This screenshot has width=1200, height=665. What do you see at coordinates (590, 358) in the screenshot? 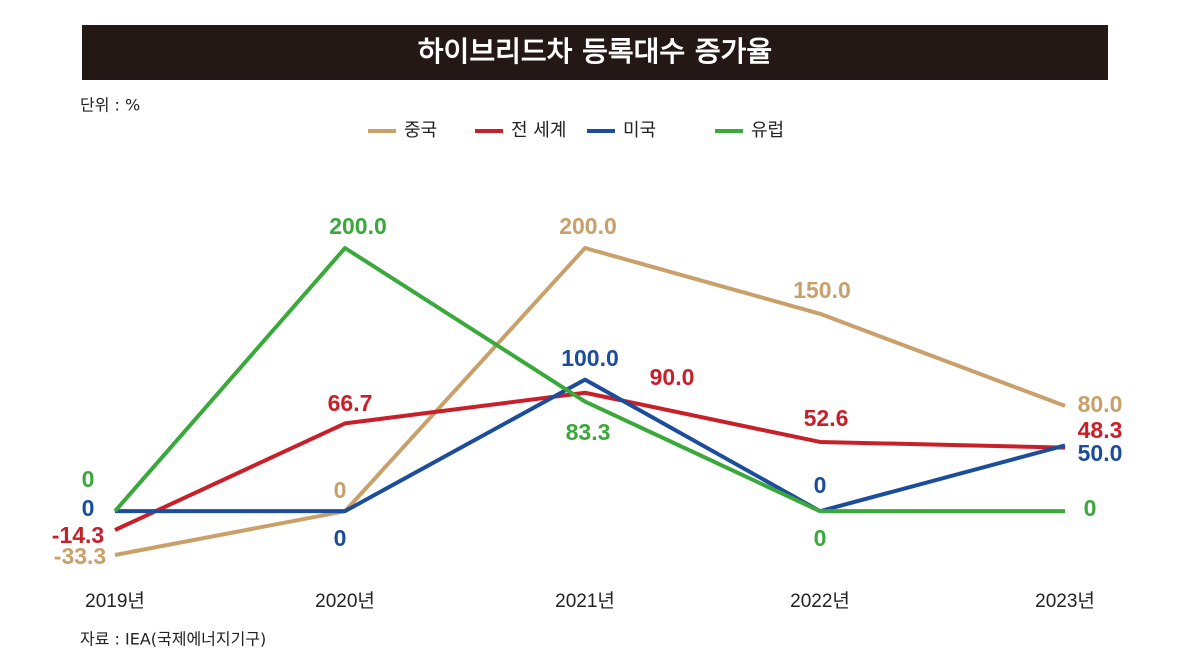
I see `value-label: 100.0` at bounding box center [590, 358].